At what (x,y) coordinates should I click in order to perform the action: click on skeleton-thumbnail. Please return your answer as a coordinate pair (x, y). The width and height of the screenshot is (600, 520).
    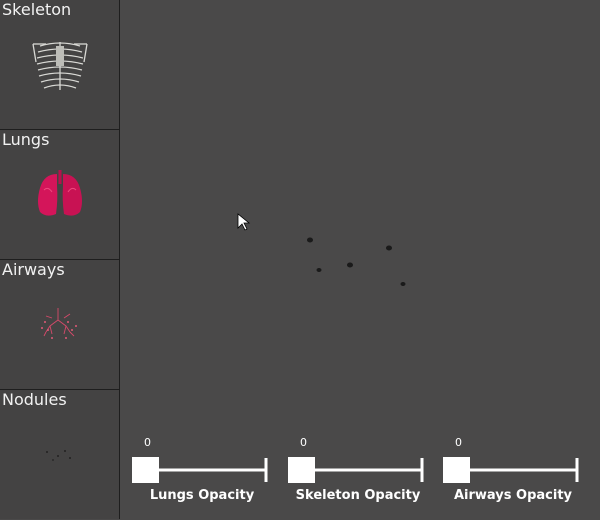
    Looking at the image, I should click on (60, 66).